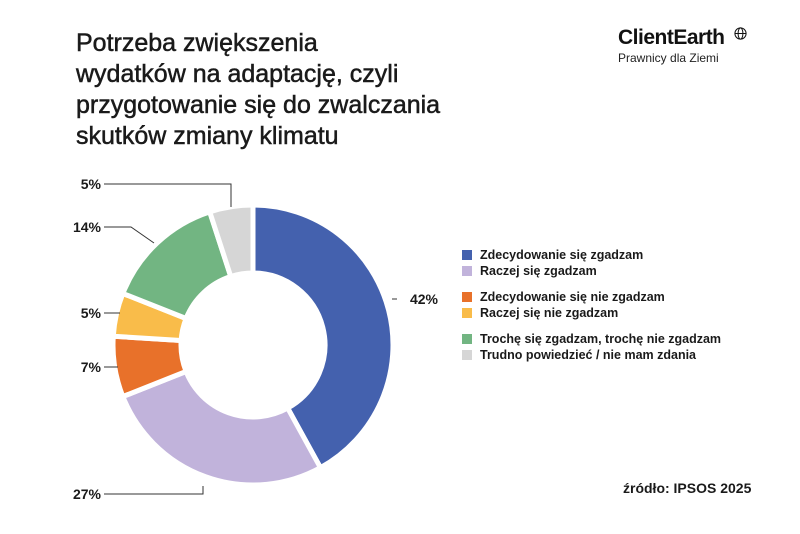 The width and height of the screenshot is (800, 534). I want to click on legend-item: Zdecydowanie się zgadzam, so click(552, 255).